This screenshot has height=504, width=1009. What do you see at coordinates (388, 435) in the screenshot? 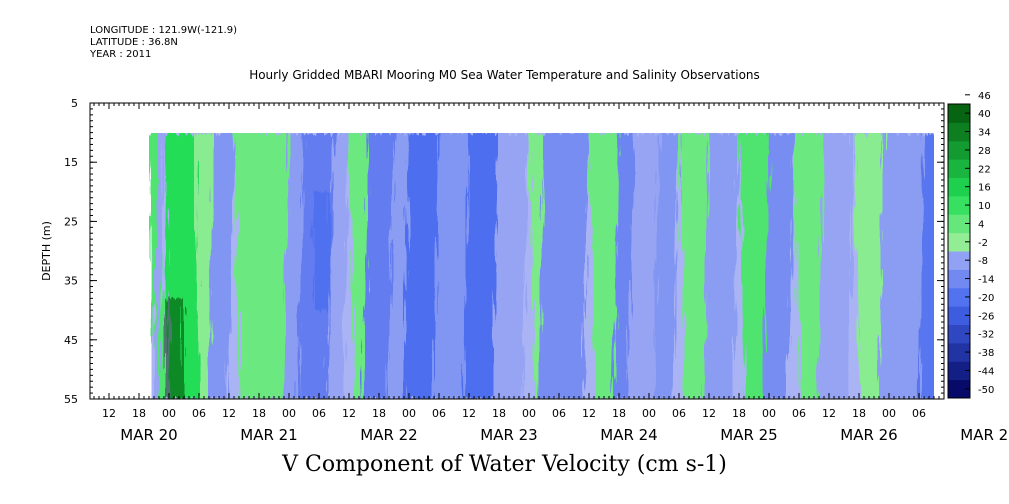
I see `x-date-label: MAR 22` at bounding box center [388, 435].